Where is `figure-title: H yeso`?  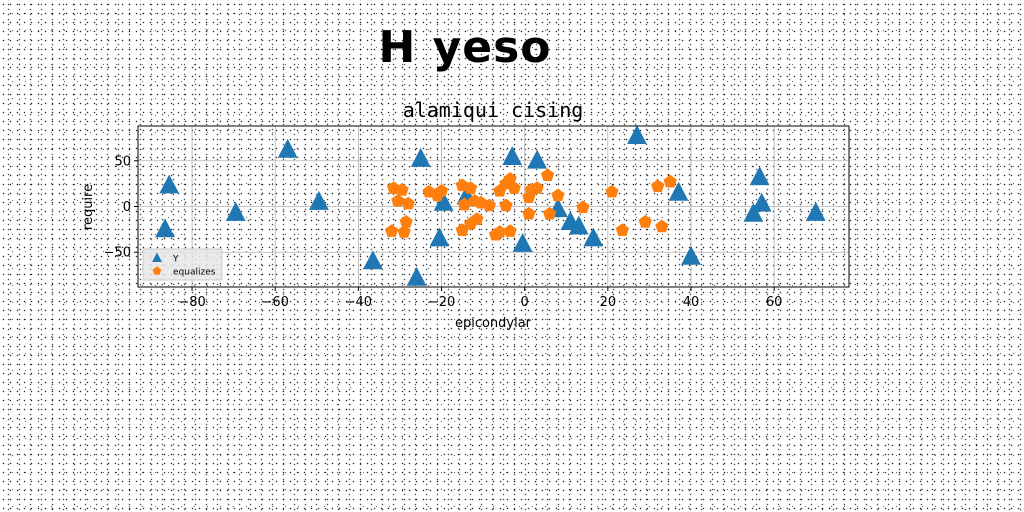 figure-title: H yeso is located at coordinates (465, 47).